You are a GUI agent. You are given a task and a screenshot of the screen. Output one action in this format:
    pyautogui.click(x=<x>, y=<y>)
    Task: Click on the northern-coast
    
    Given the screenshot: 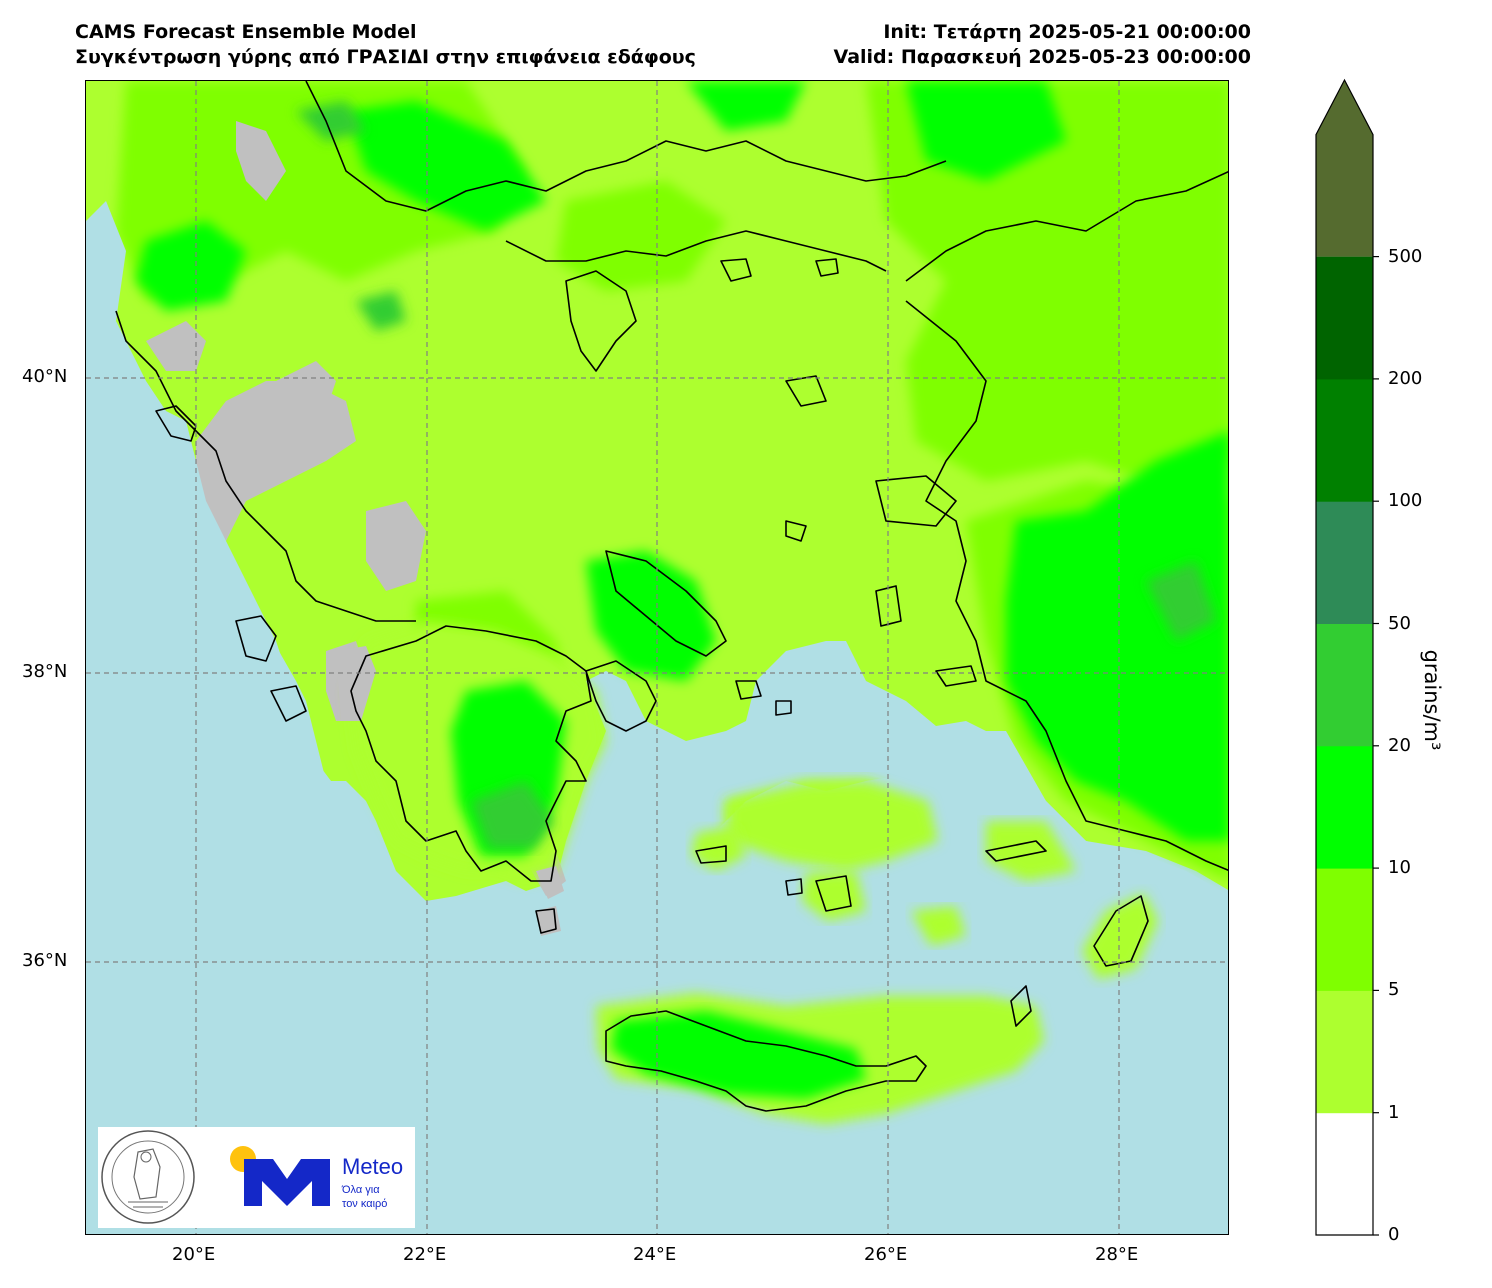 What is the action you would take?
    pyautogui.click(x=696, y=251)
    